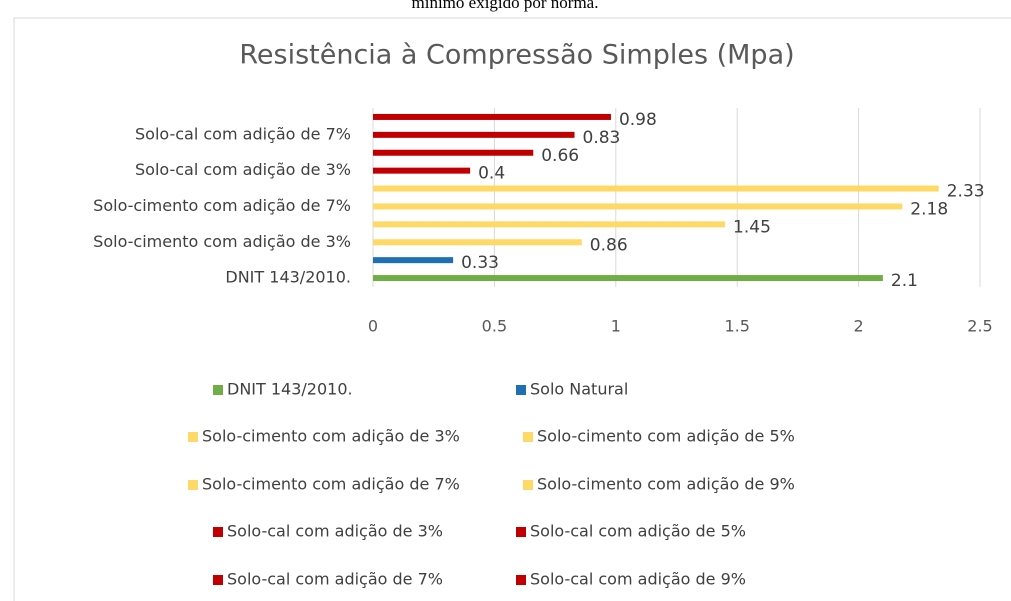 The width and height of the screenshot is (1011, 601). What do you see at coordinates (288, 277) in the screenshot?
I see `y-tick-label: DNIT 143/2010.` at bounding box center [288, 277].